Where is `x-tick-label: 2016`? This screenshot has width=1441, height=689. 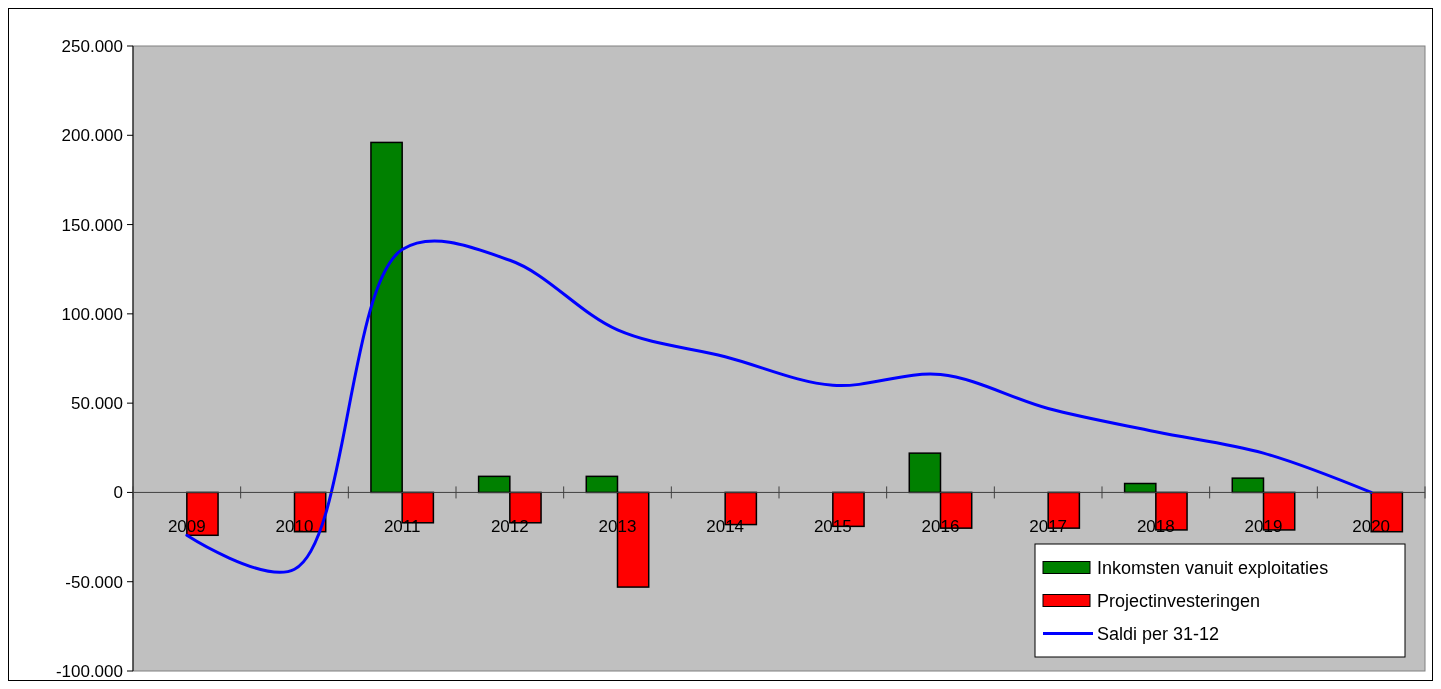 x-tick-label: 2016 is located at coordinates (940, 527).